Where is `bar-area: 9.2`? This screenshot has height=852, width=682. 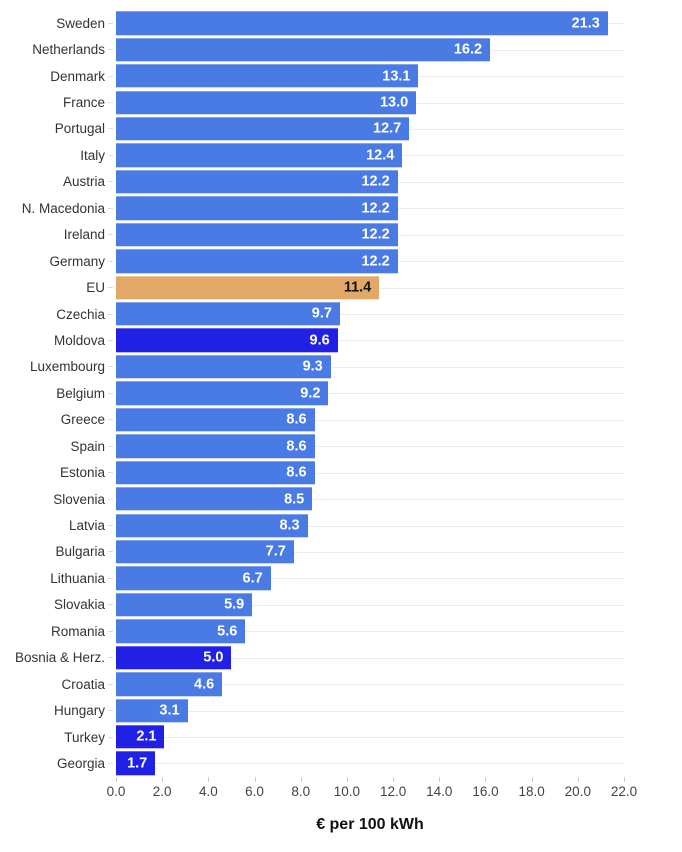
bar-area: 9.2 is located at coordinates (370, 393).